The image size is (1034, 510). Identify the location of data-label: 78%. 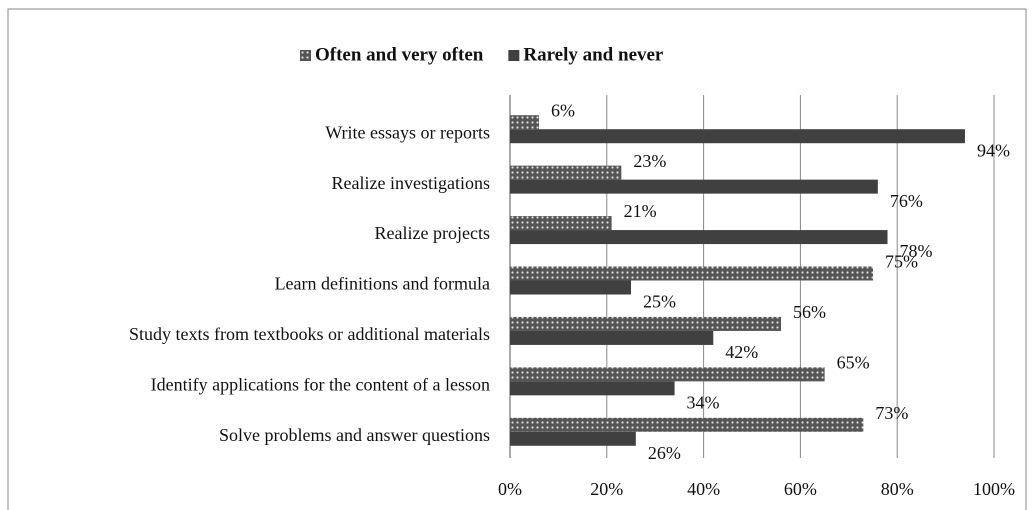
(916, 251).